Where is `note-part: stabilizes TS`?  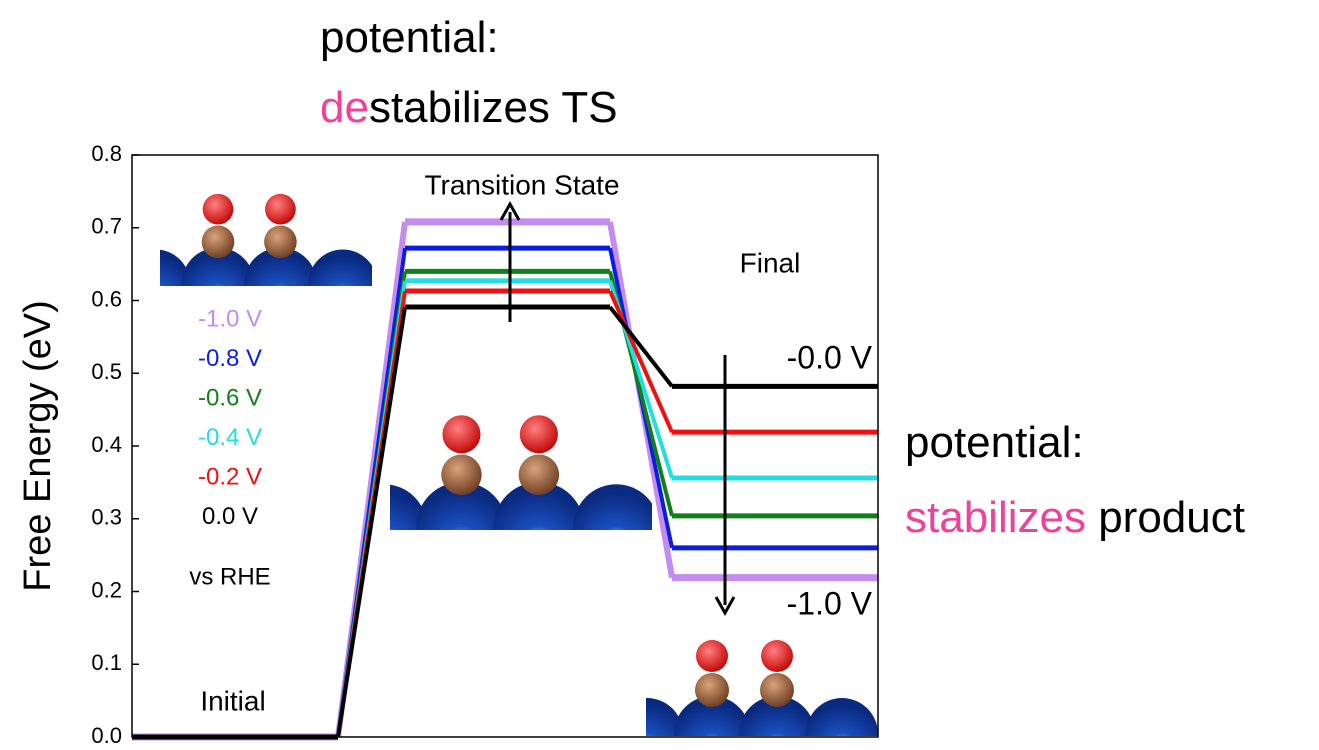
note-part: stabilizes TS is located at coordinates (493, 107).